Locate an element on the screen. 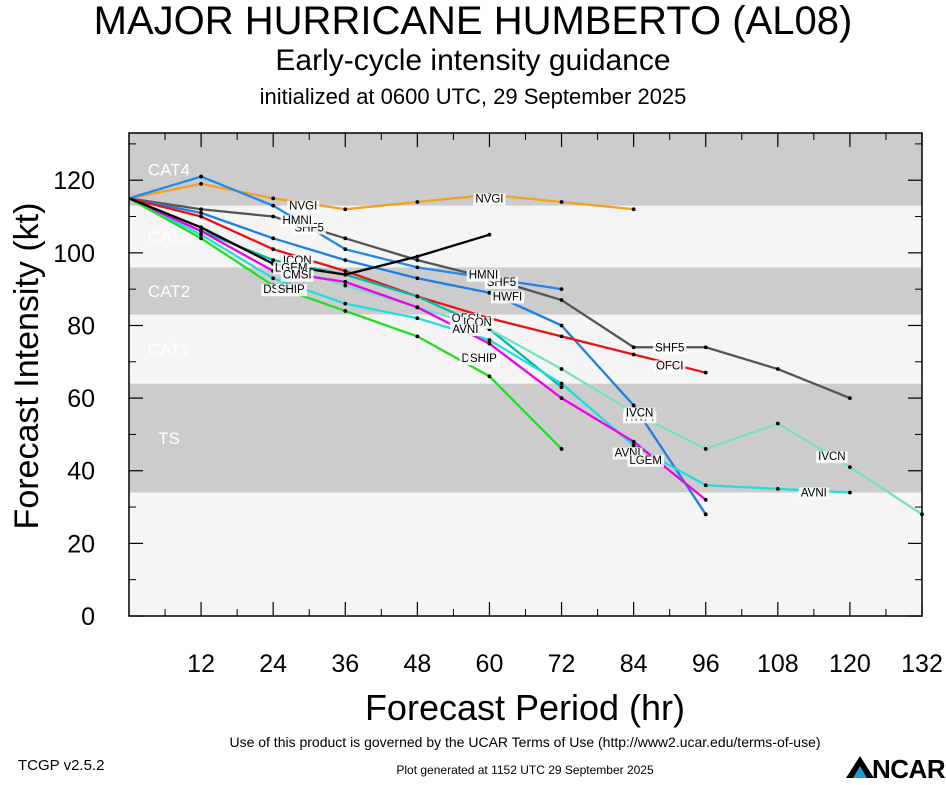 The width and height of the screenshot is (946, 785). band-label-cat1: CAT1 is located at coordinates (169, 349).